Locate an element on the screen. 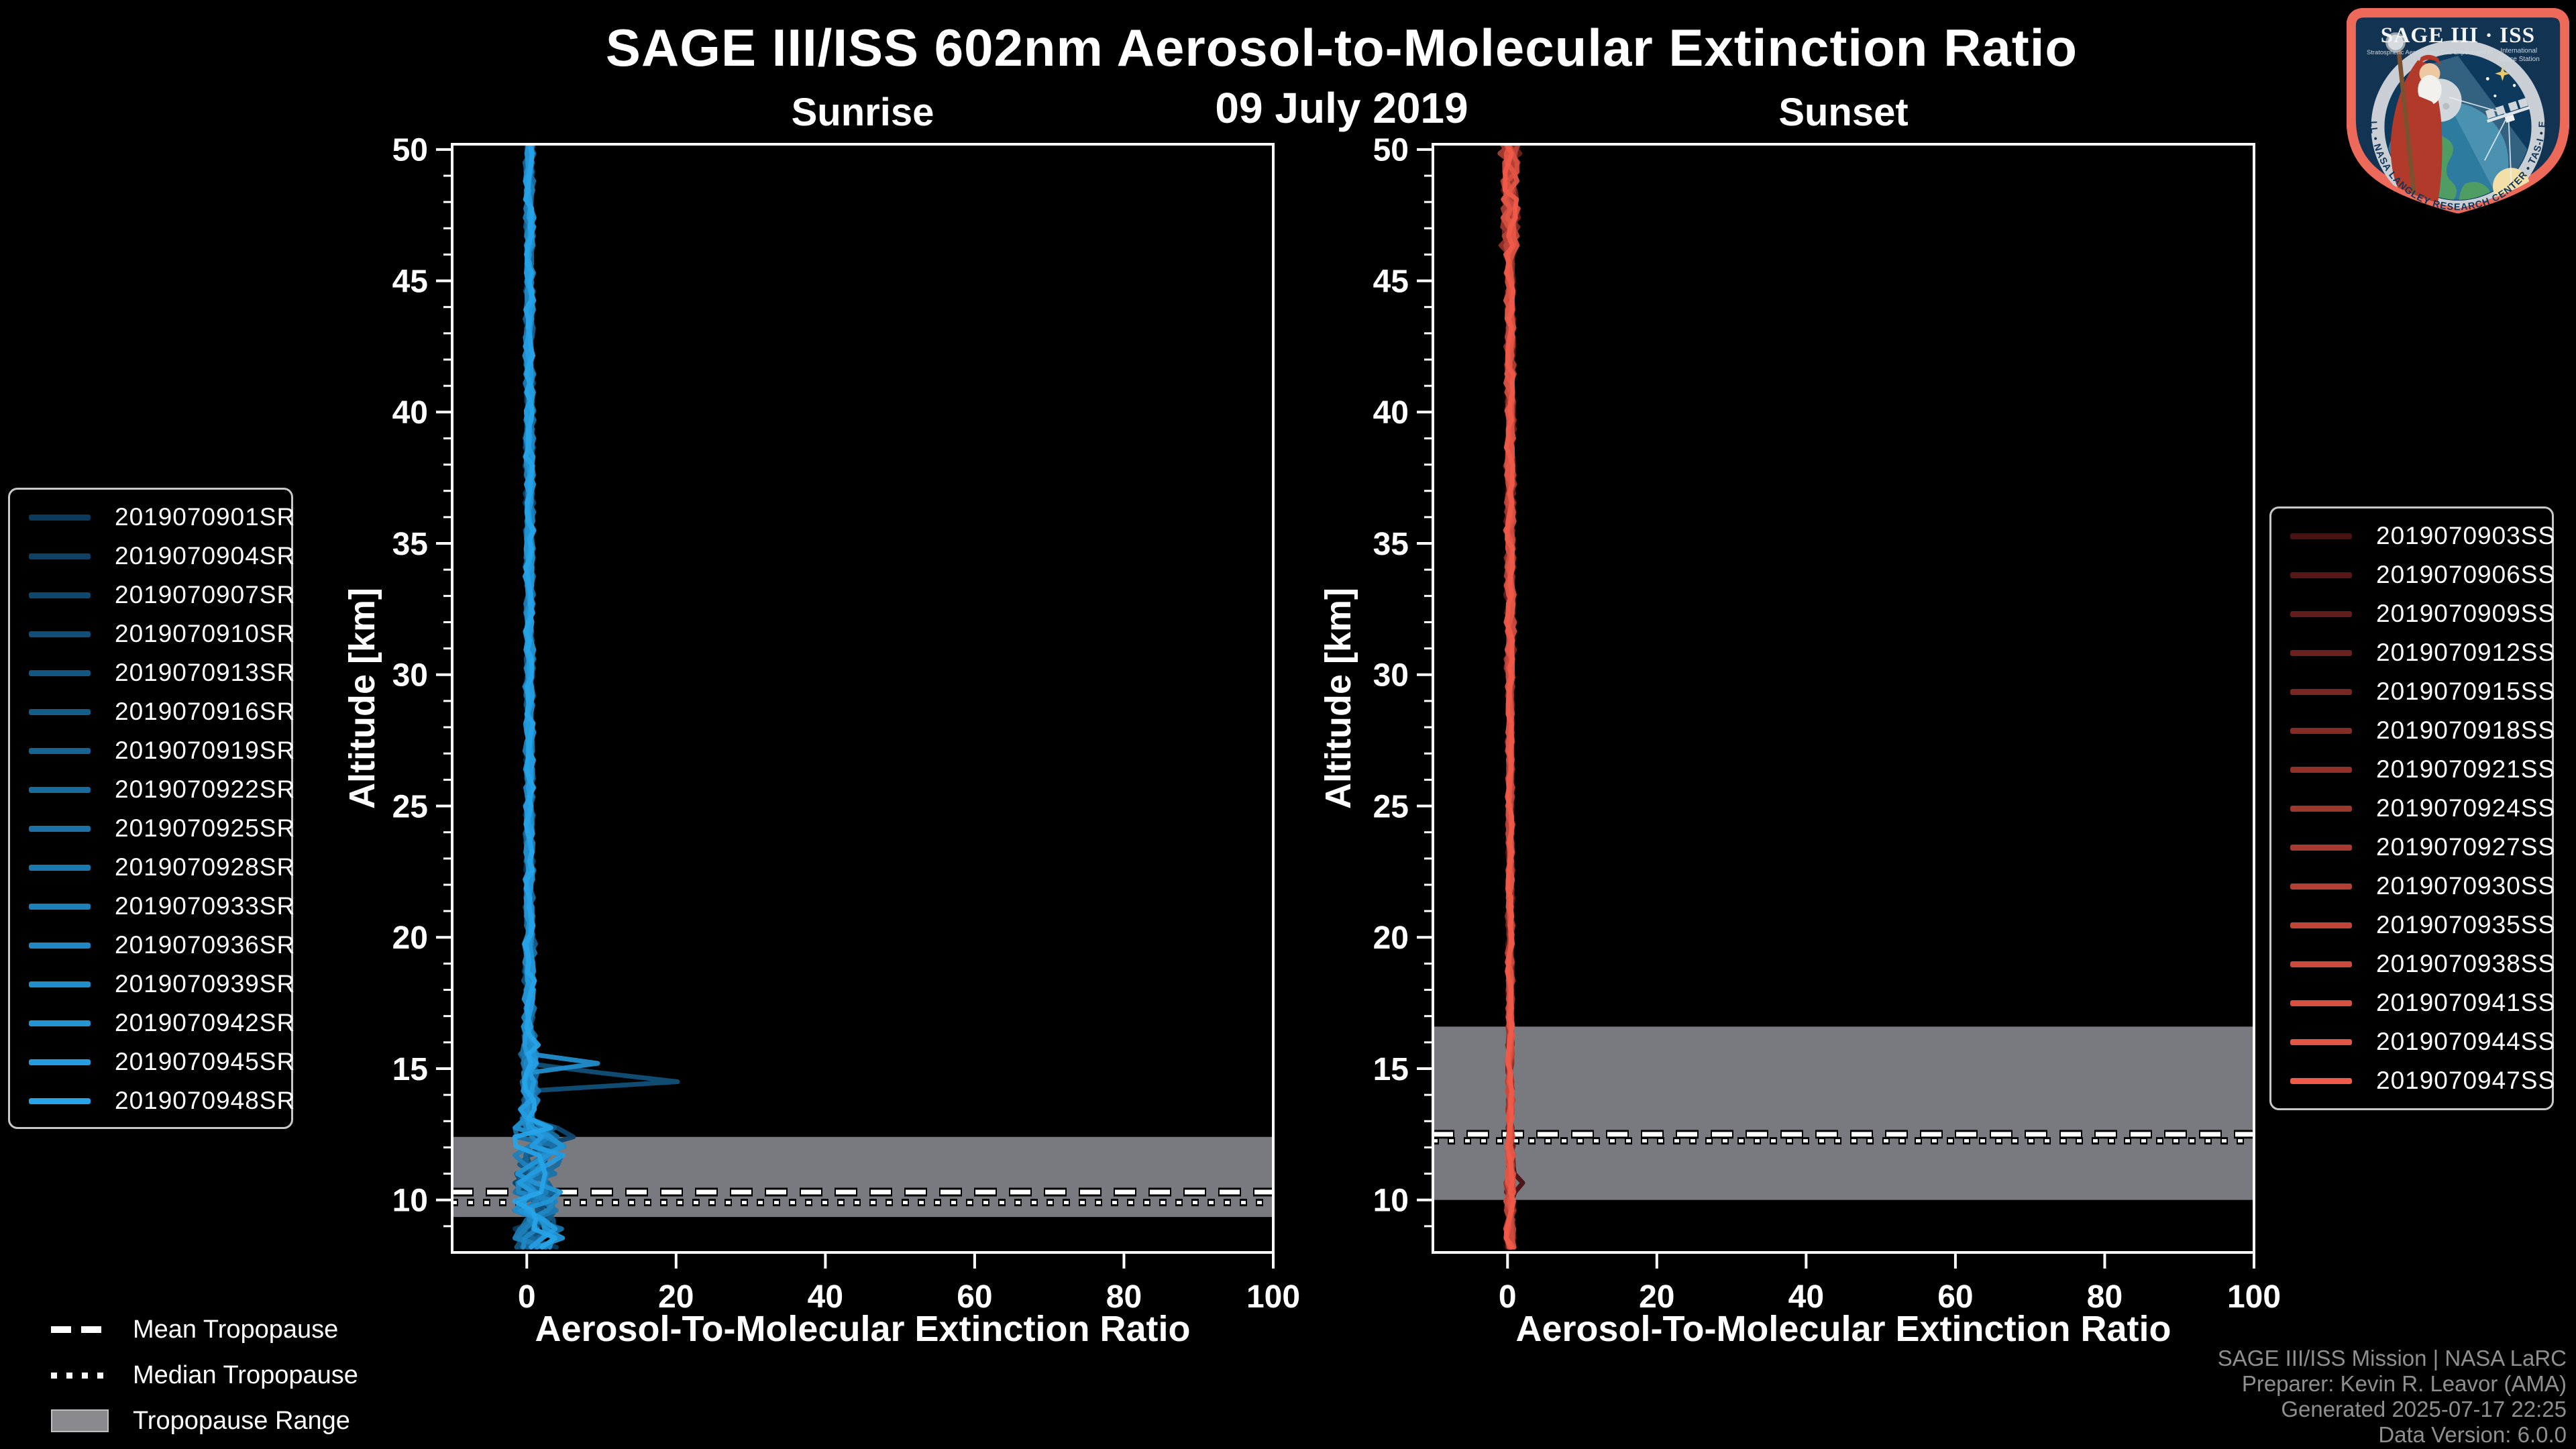 The image size is (2576, 1449). series-label: 2019070942SR is located at coordinates (205, 1022).